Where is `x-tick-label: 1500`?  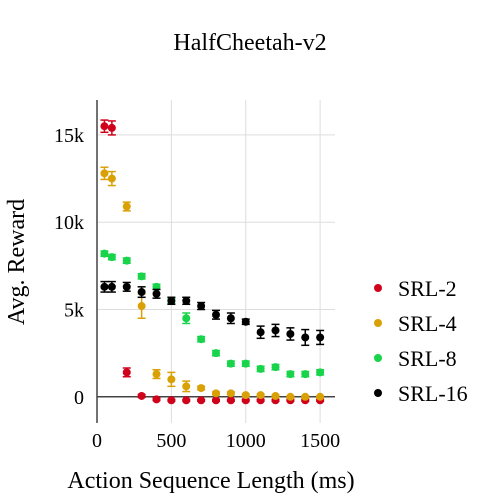 x-tick-label: 1500 is located at coordinates (320, 441).